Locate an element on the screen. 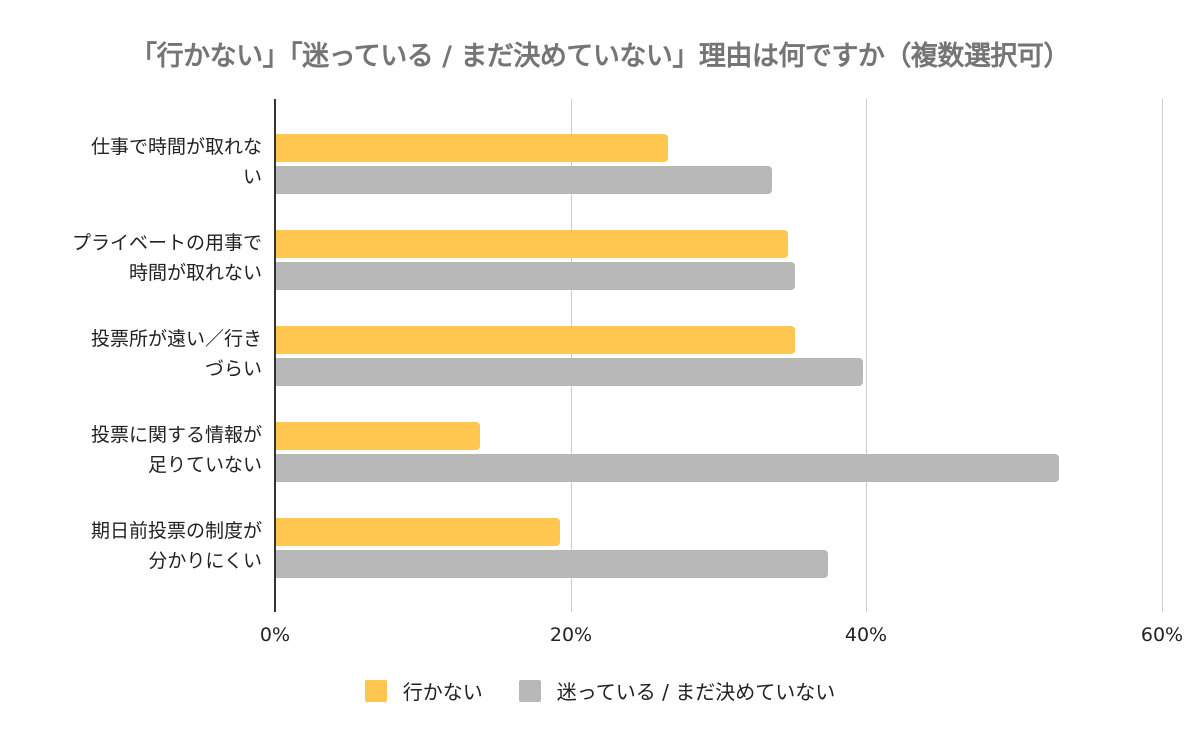 The image size is (1200, 742). category-label: 投票に関する情報が足りていない is located at coordinates (142, 450).